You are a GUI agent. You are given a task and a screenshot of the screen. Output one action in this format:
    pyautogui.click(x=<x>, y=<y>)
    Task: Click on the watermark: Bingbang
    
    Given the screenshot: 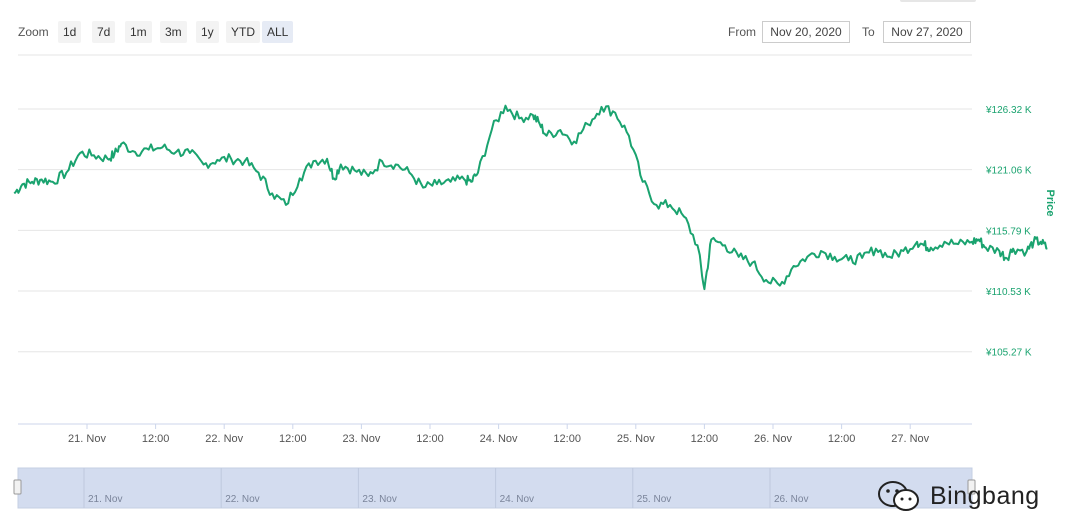 What is the action you would take?
    pyautogui.click(x=958, y=496)
    